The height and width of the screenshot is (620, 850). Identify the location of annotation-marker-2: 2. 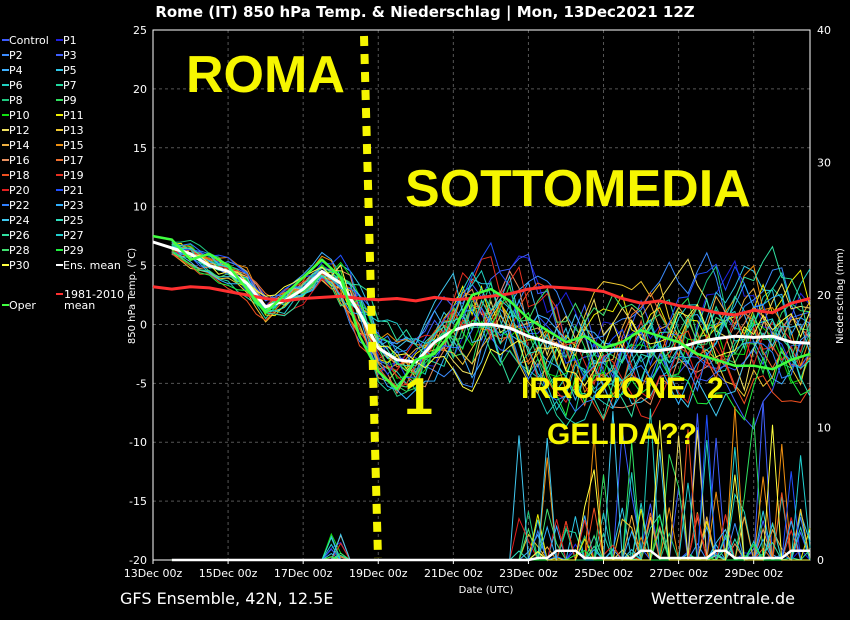
(715, 388).